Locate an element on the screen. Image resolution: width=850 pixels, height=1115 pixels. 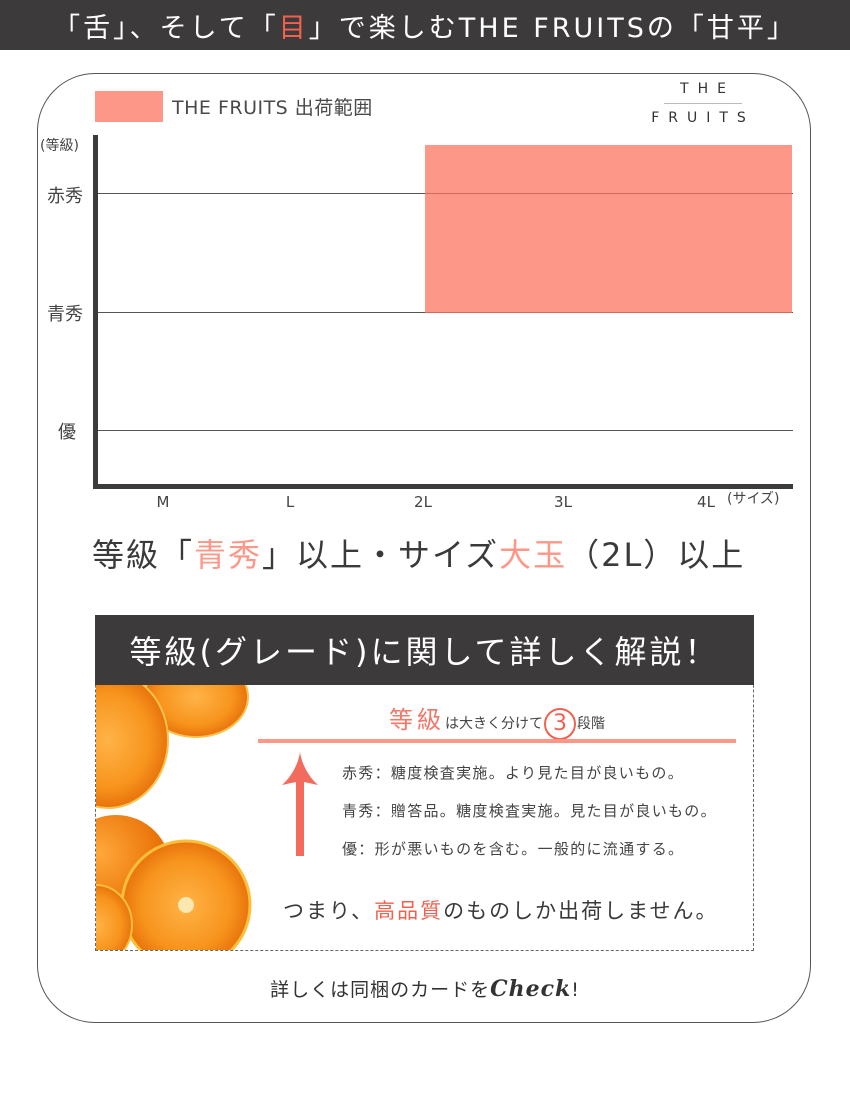
grade-title-underline is located at coordinates (497, 741).